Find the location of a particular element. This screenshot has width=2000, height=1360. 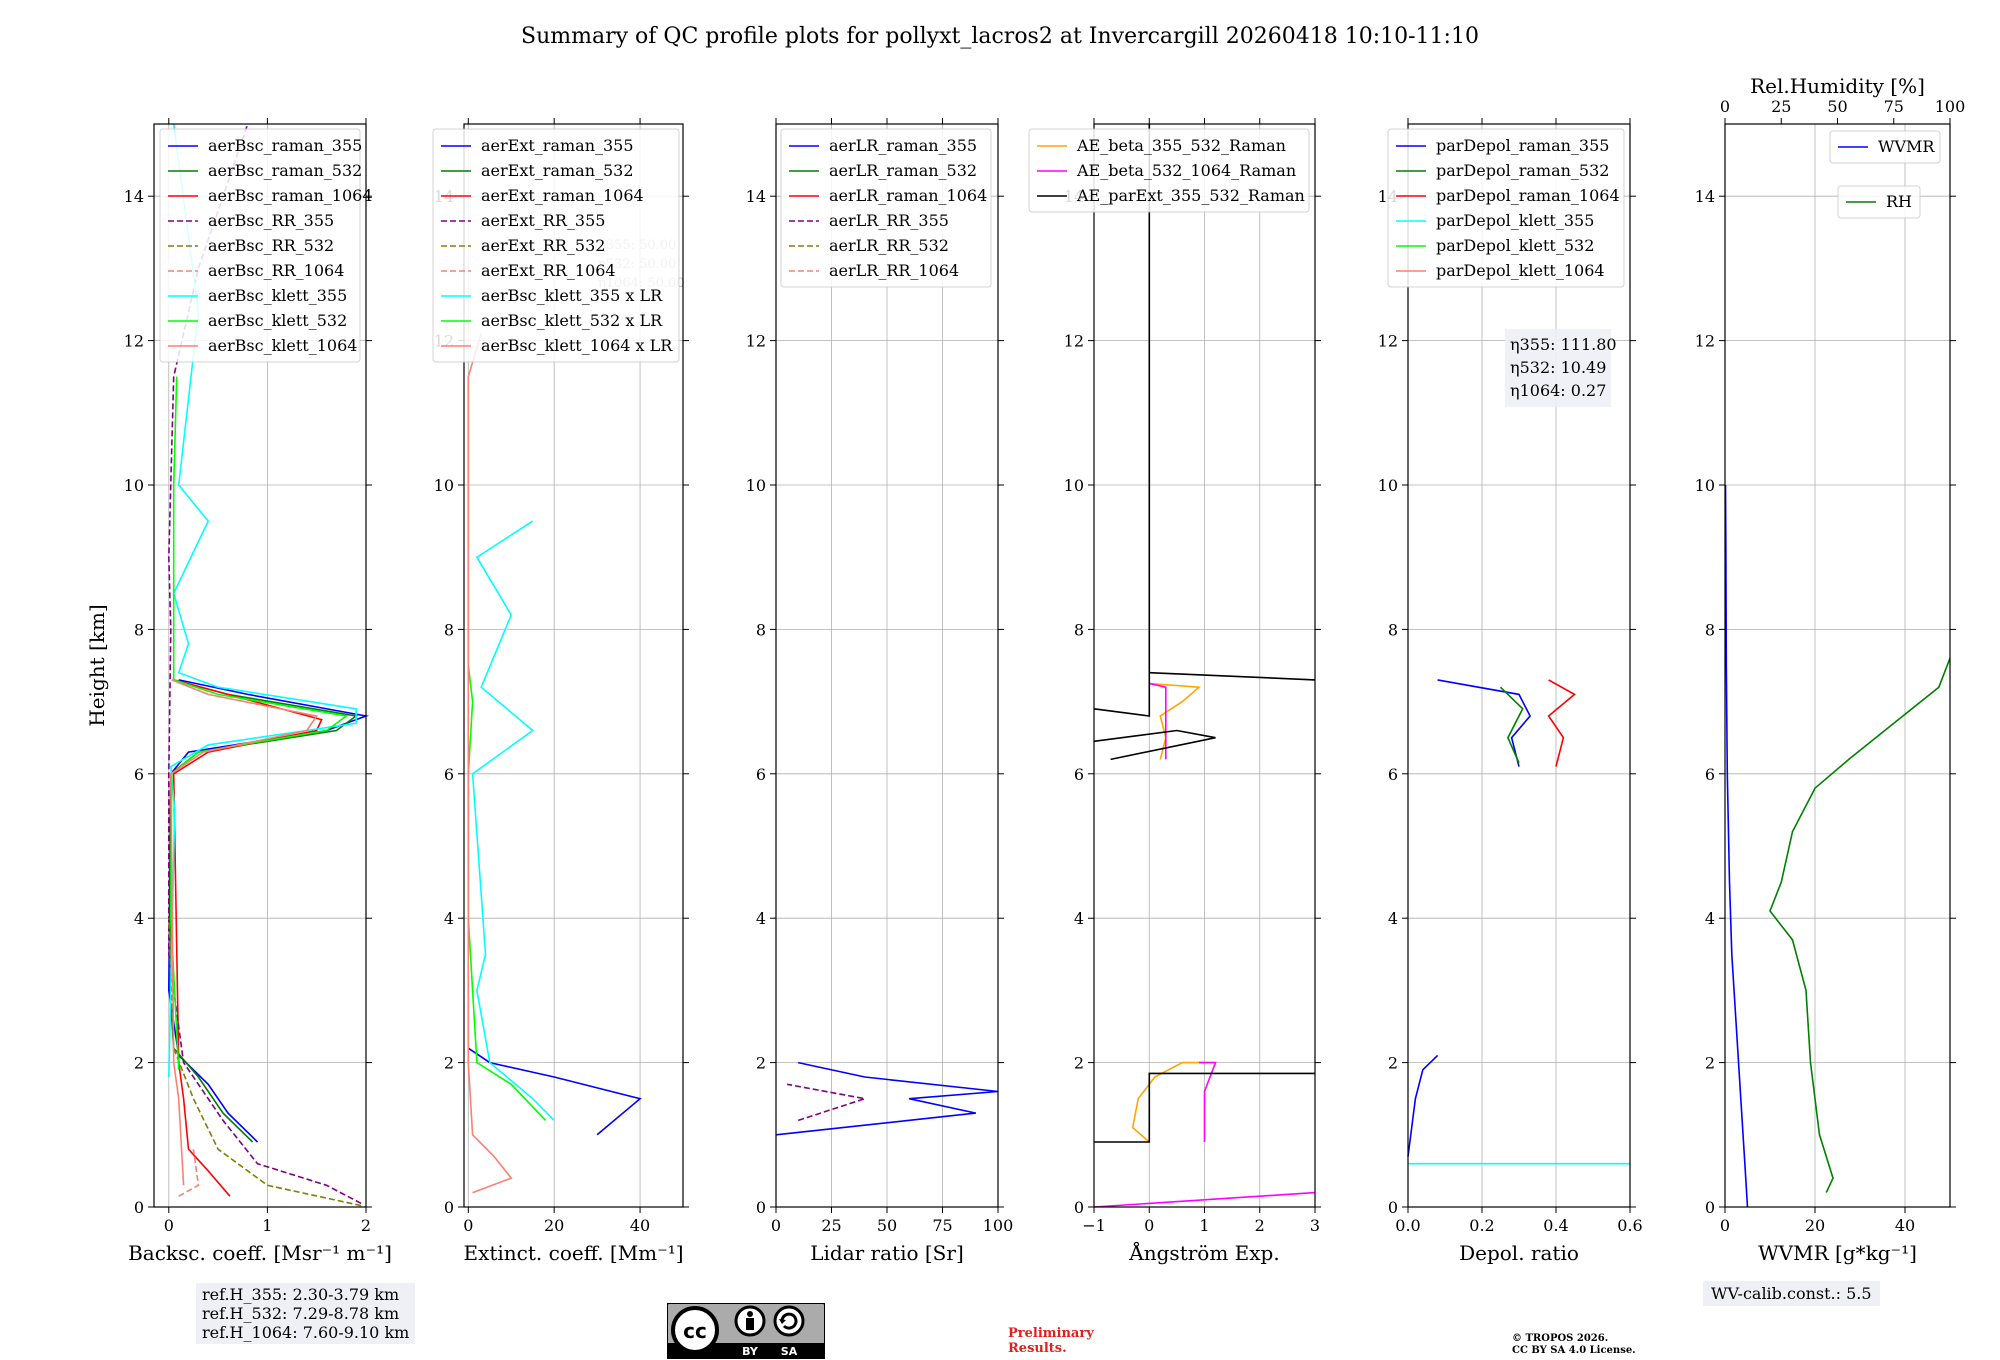

eta-text: η532: 10.49 is located at coordinates (1558, 367).